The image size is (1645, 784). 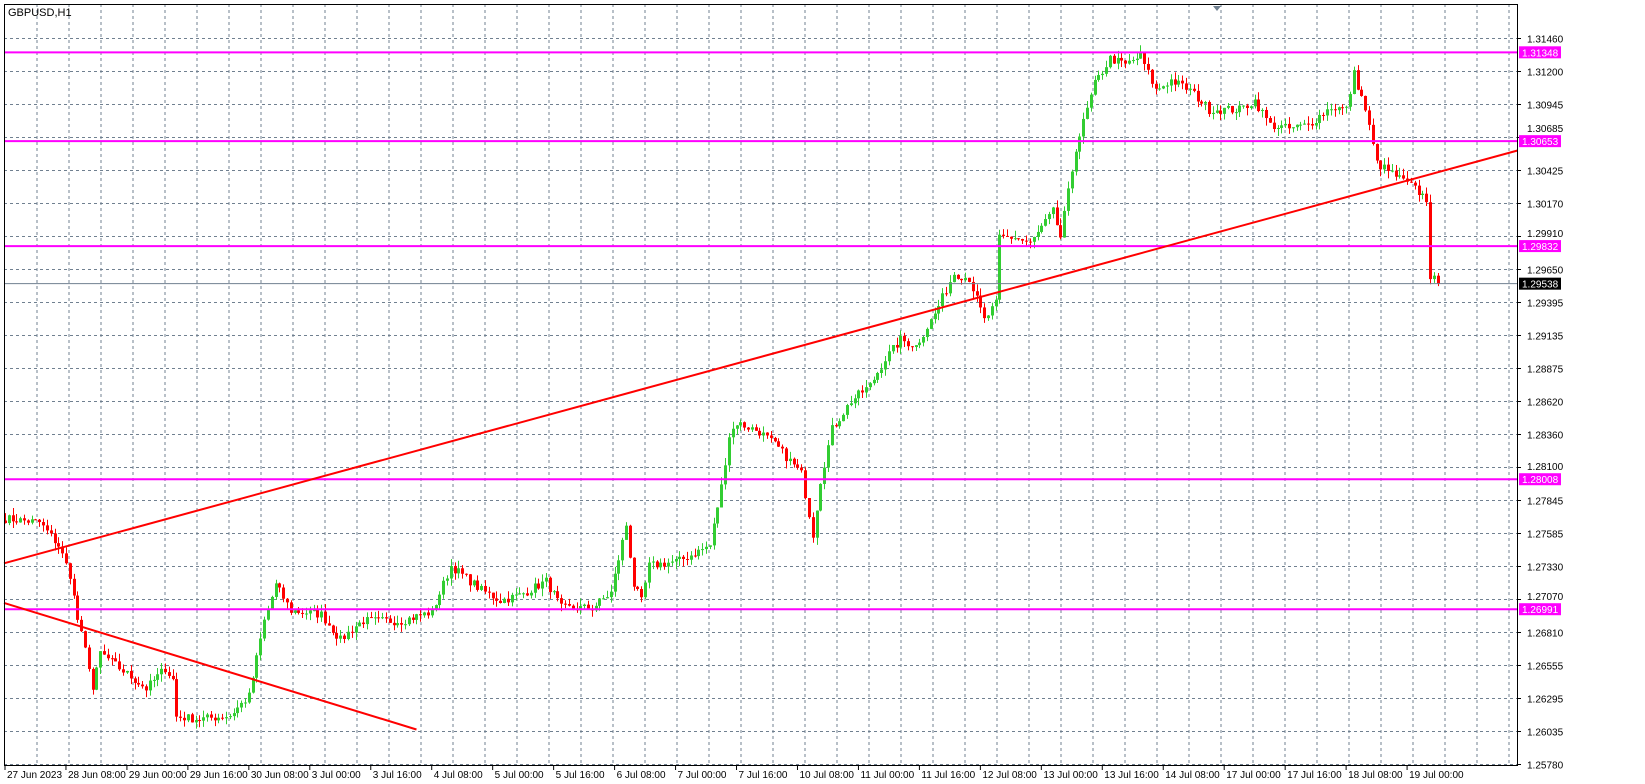 What do you see at coordinates (1545, 597) in the screenshot?
I see `price-tick-label: 1.27070` at bounding box center [1545, 597].